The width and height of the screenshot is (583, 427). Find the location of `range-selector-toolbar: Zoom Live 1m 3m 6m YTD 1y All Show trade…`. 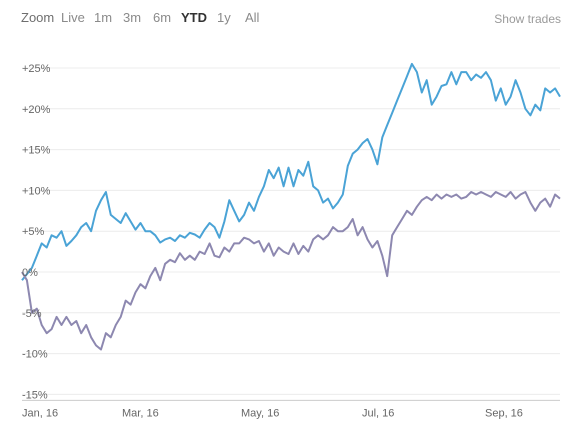

range-selector-toolbar: Zoom Live 1m 3m 6m YTD 1y All Show trade… is located at coordinates (291, 17).